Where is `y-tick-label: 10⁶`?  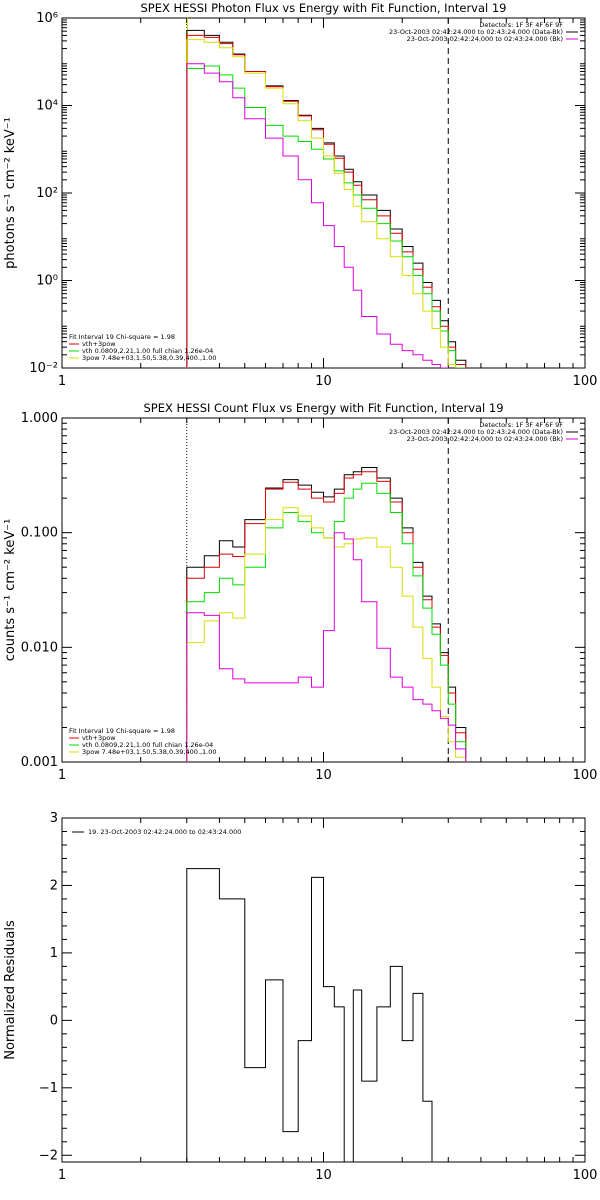 y-tick-label: 10⁶ is located at coordinates (47, 18).